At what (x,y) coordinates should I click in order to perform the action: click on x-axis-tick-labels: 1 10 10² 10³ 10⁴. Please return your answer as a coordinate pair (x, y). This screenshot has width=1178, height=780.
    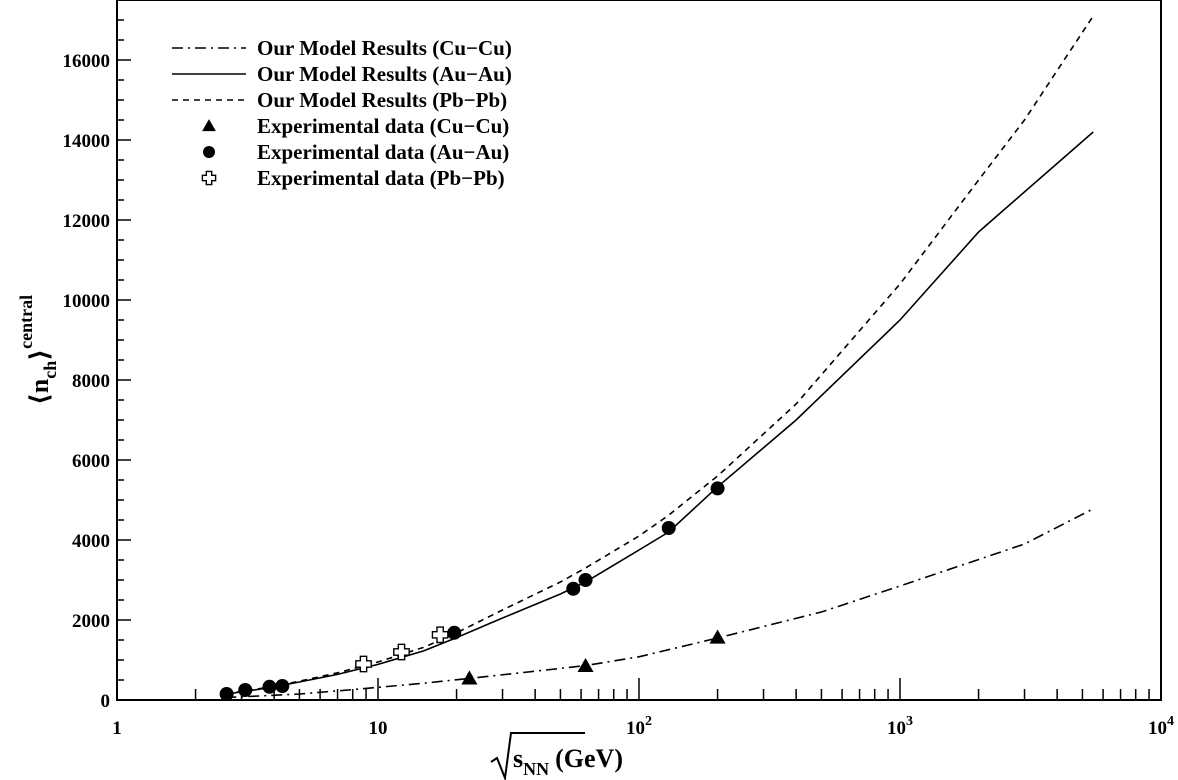
    Looking at the image, I should click on (643, 726).